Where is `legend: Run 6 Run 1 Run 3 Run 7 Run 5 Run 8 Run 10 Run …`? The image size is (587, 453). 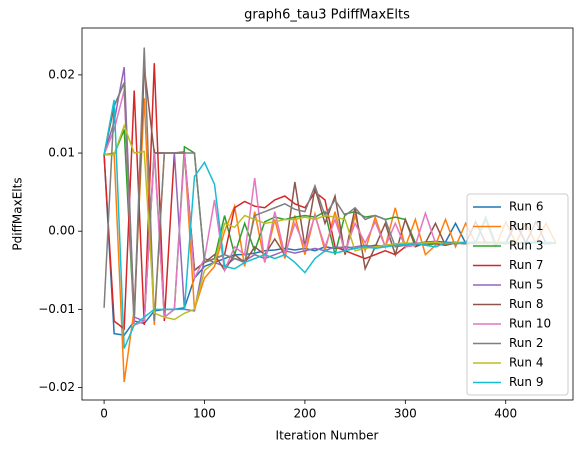 legend: Run 6 Run 1 Run 3 Run 7 Run 5 Run 8 Run 10 Run … is located at coordinates (517, 294).